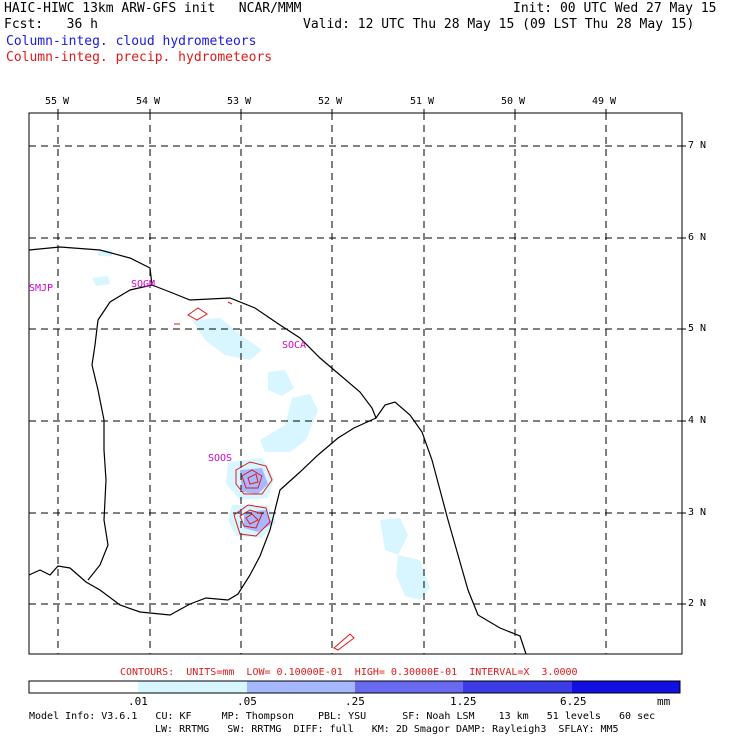  What do you see at coordinates (697, 328) in the screenshot?
I see `lat-label: 5 N` at bounding box center [697, 328].